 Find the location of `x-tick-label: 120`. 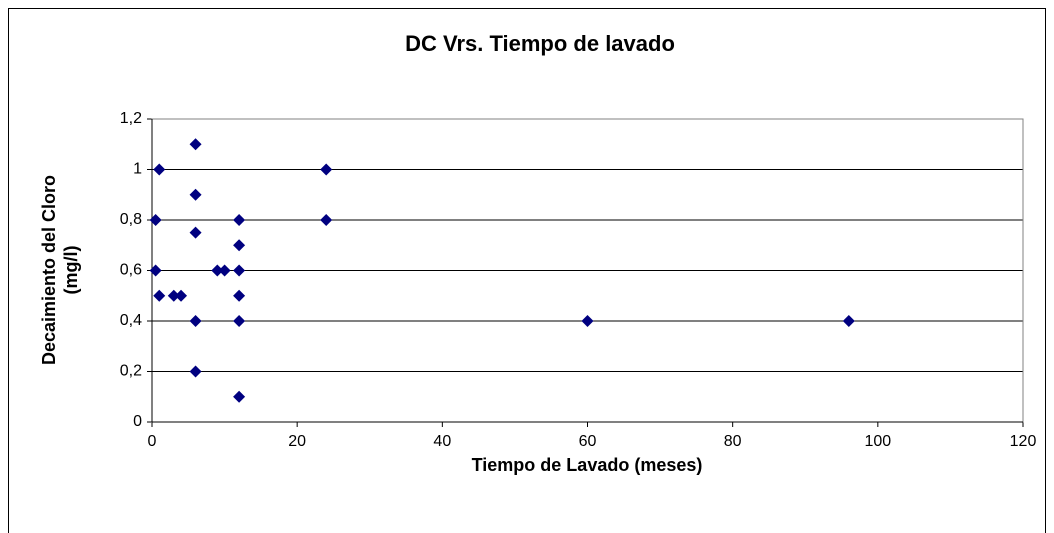

x-tick-label: 120 is located at coordinates (1023, 441).